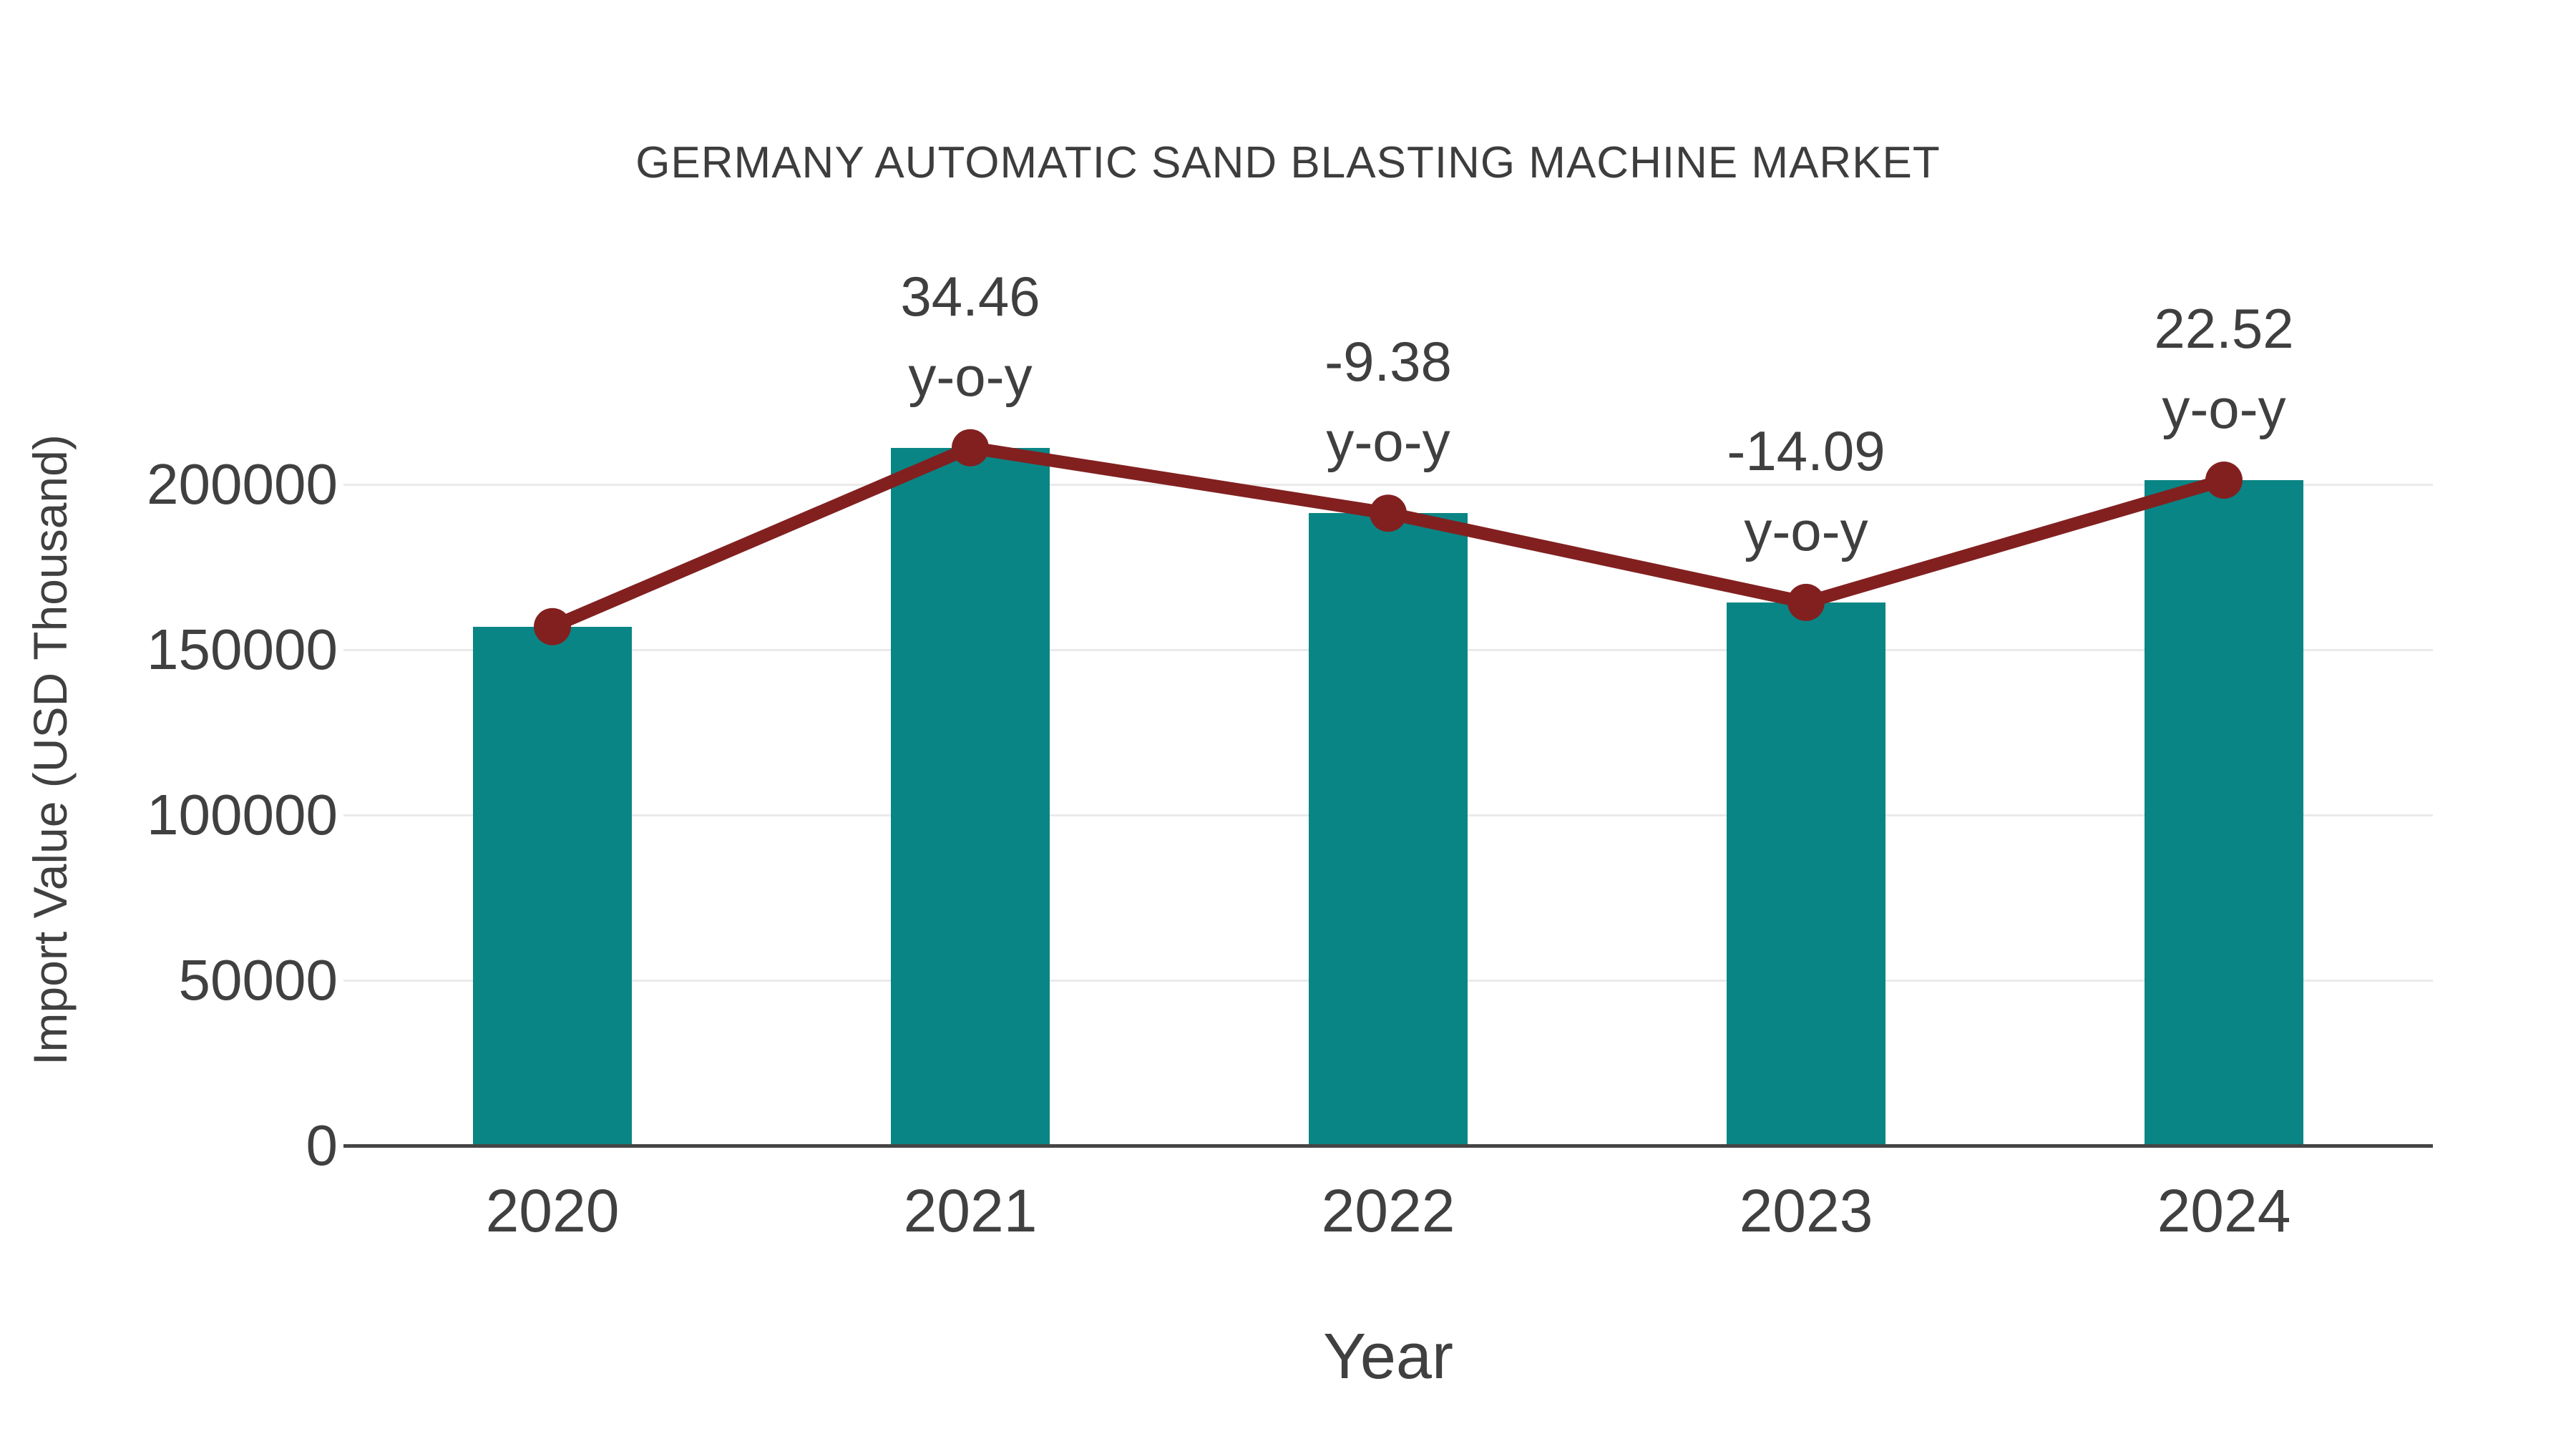  What do you see at coordinates (970, 1210) in the screenshot?
I see `xtick-label-2021: 2021` at bounding box center [970, 1210].